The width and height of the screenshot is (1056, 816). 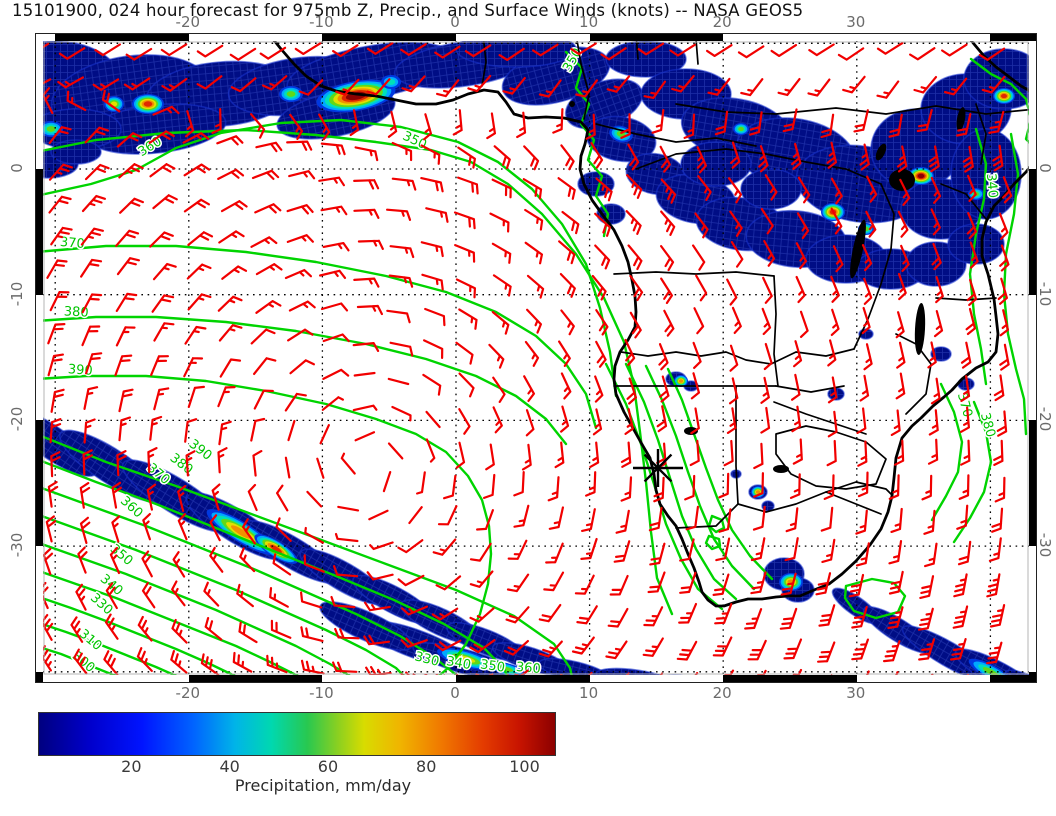 What do you see at coordinates (229, 766) in the screenshot?
I see `colorbar-tick-label: 40` at bounding box center [229, 766].